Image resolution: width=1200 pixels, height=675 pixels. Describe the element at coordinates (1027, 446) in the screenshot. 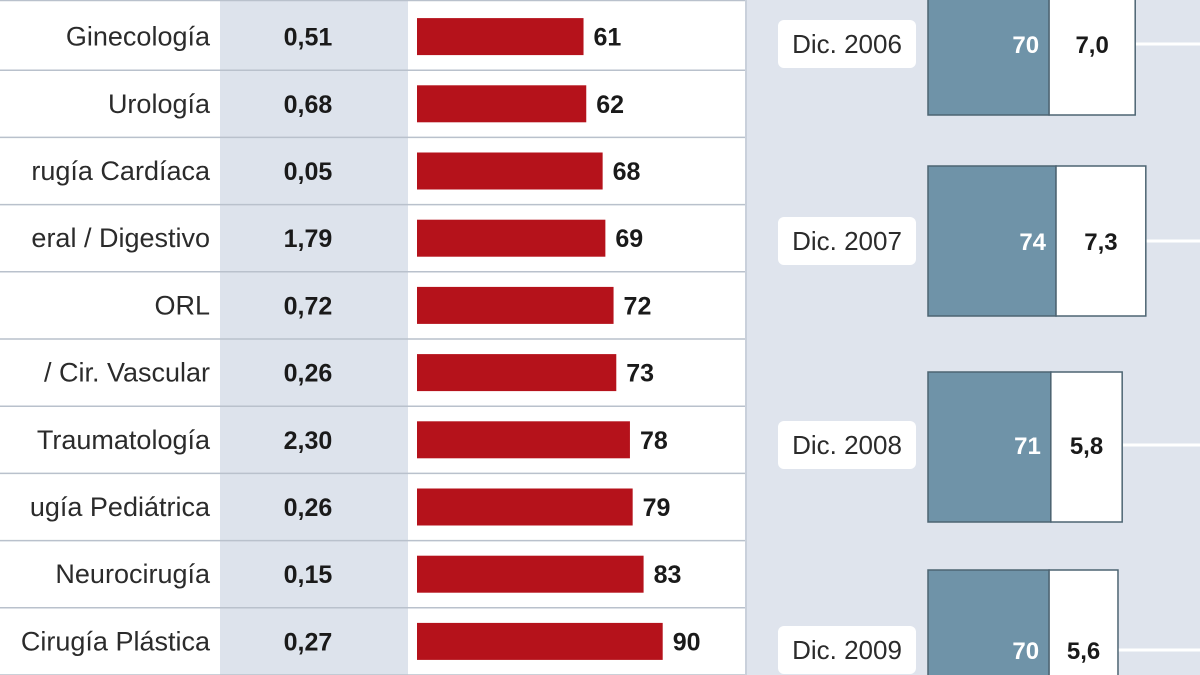

I see `segment-primary-value: 71` at that location.